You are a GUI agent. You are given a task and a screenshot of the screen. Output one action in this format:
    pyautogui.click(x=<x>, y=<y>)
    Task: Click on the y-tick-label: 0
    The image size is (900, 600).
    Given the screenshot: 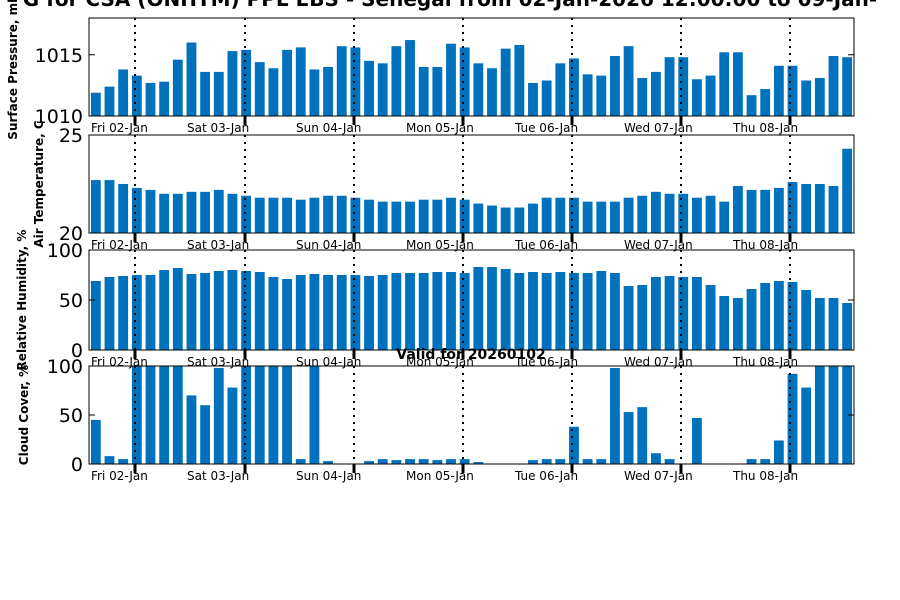 What is the action you would take?
    pyautogui.click(x=77, y=465)
    